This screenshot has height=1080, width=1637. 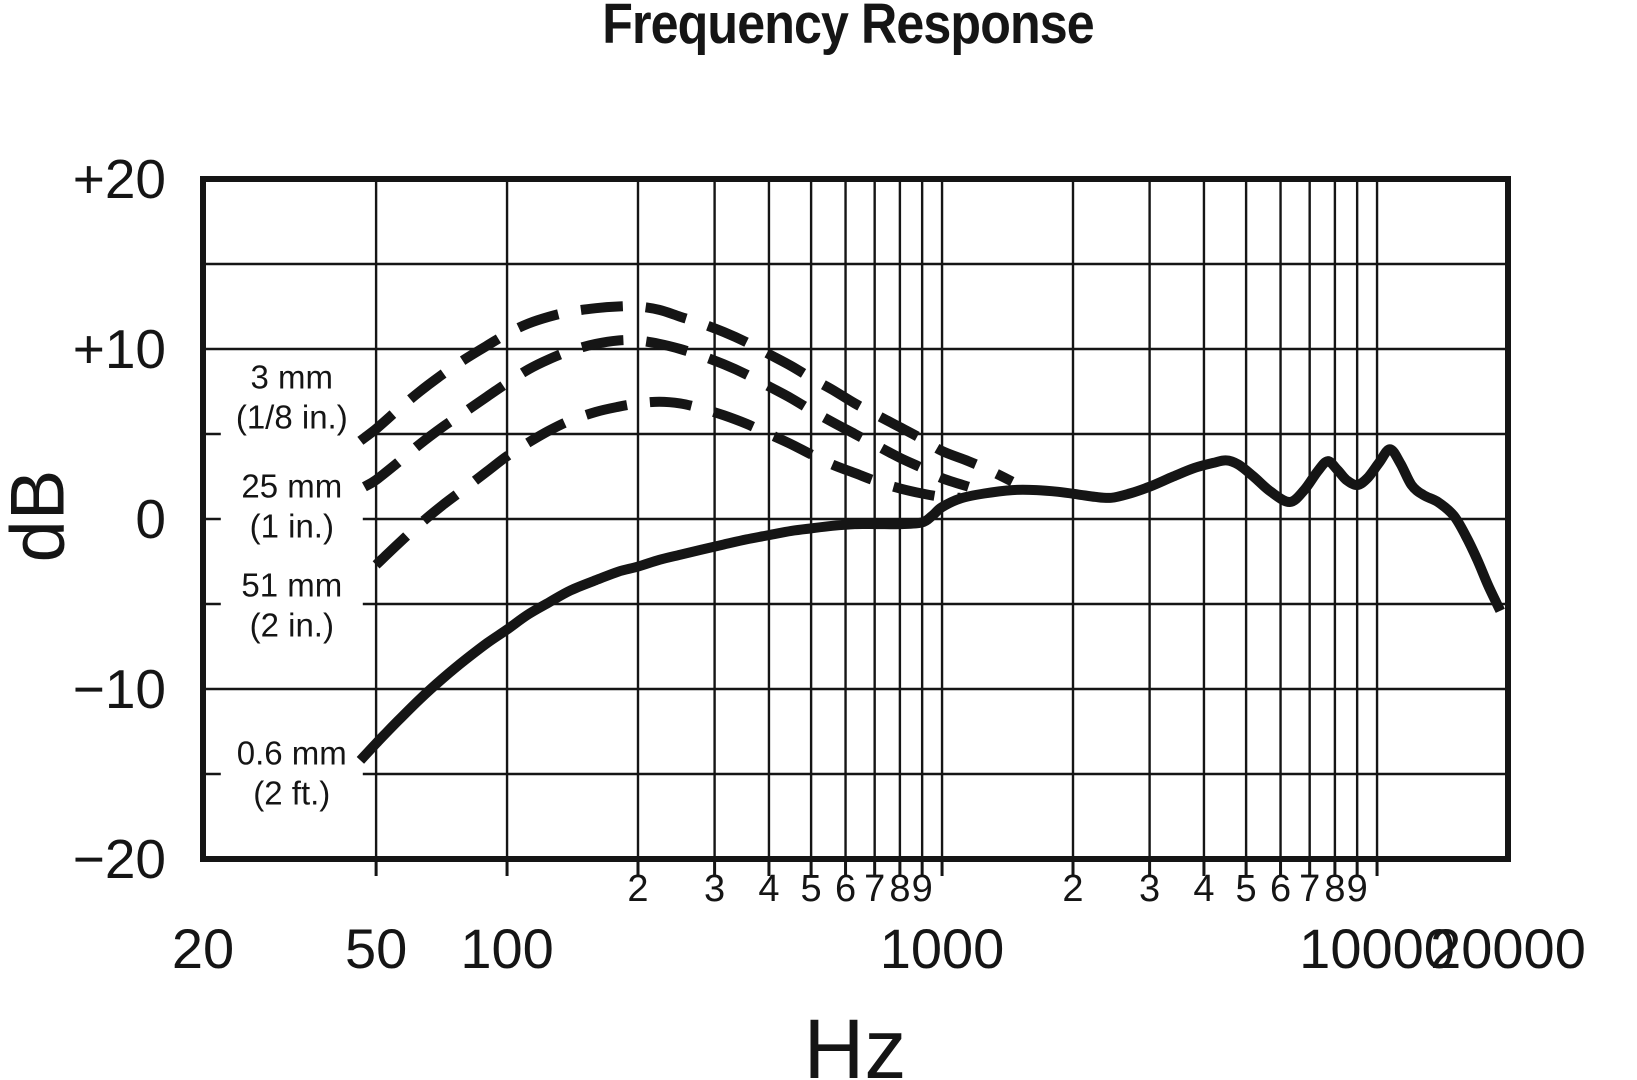 I want to click on x-minor-tick-label-6000: 6, so click(x=1280, y=889).